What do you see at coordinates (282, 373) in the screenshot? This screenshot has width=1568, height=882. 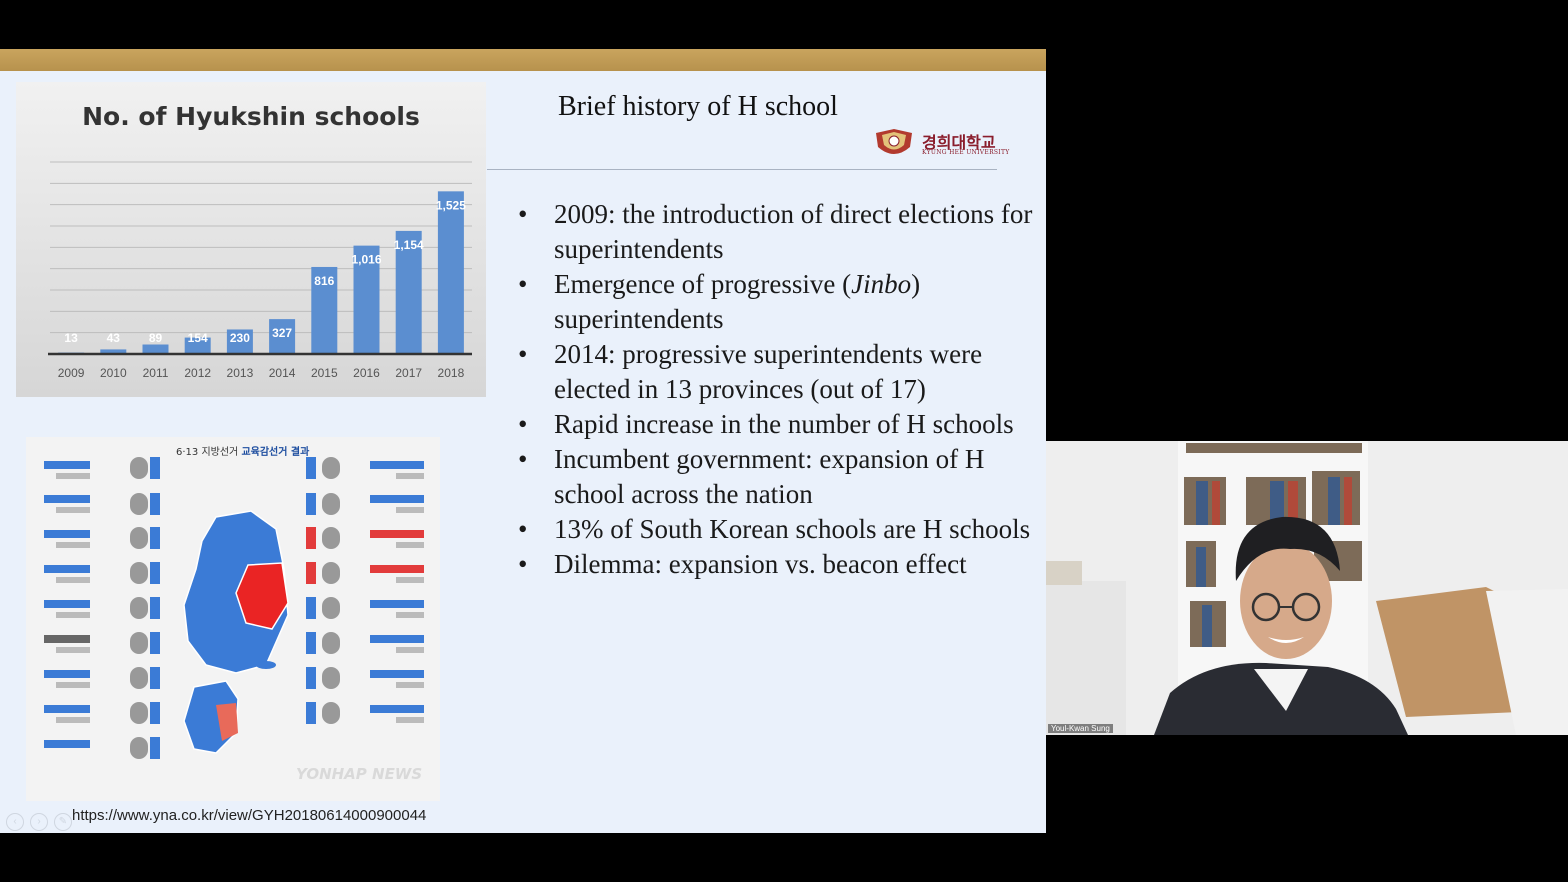 I see `x-tick-label: 2014` at bounding box center [282, 373].